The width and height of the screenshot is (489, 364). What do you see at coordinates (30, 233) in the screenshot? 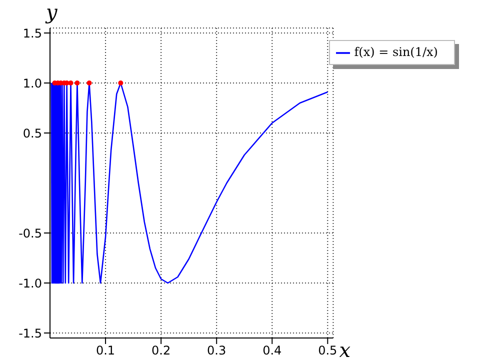
I see `y-tick-label: -0.5` at bounding box center [30, 233].